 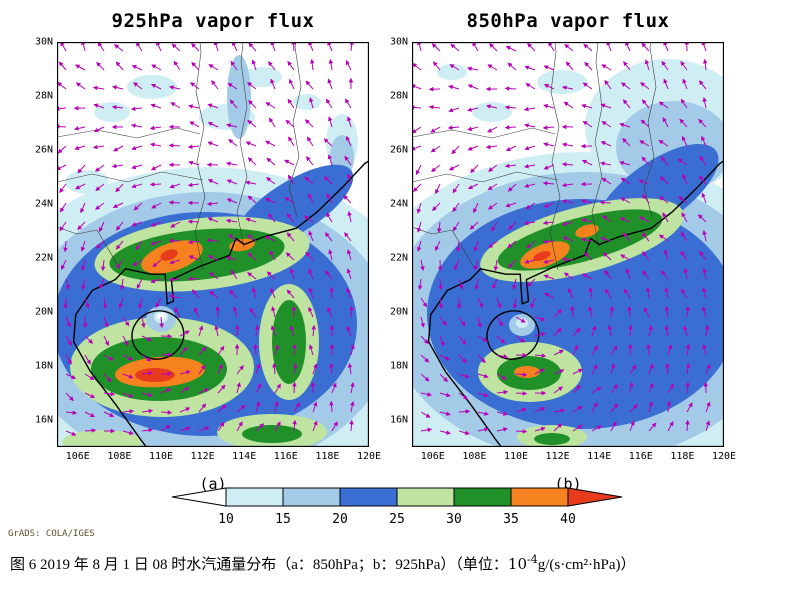 I want to click on y-axis-labels-850: 30N 28N 26N 24N 22N 20N 18N 16N, so click(x=393, y=242).